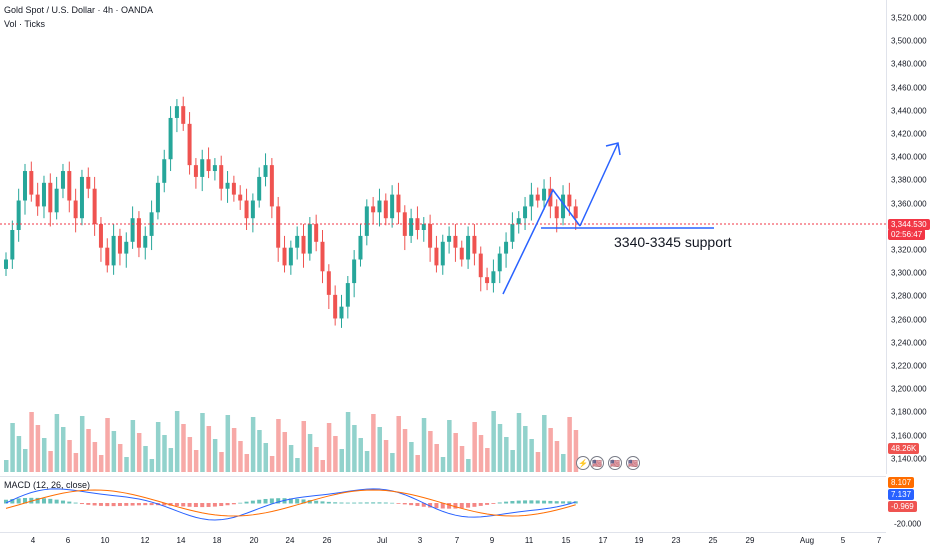 Image resolution: width=932 pixels, height=551 pixels. I want to click on price-axis-label: 3,460.000, so click(909, 88).